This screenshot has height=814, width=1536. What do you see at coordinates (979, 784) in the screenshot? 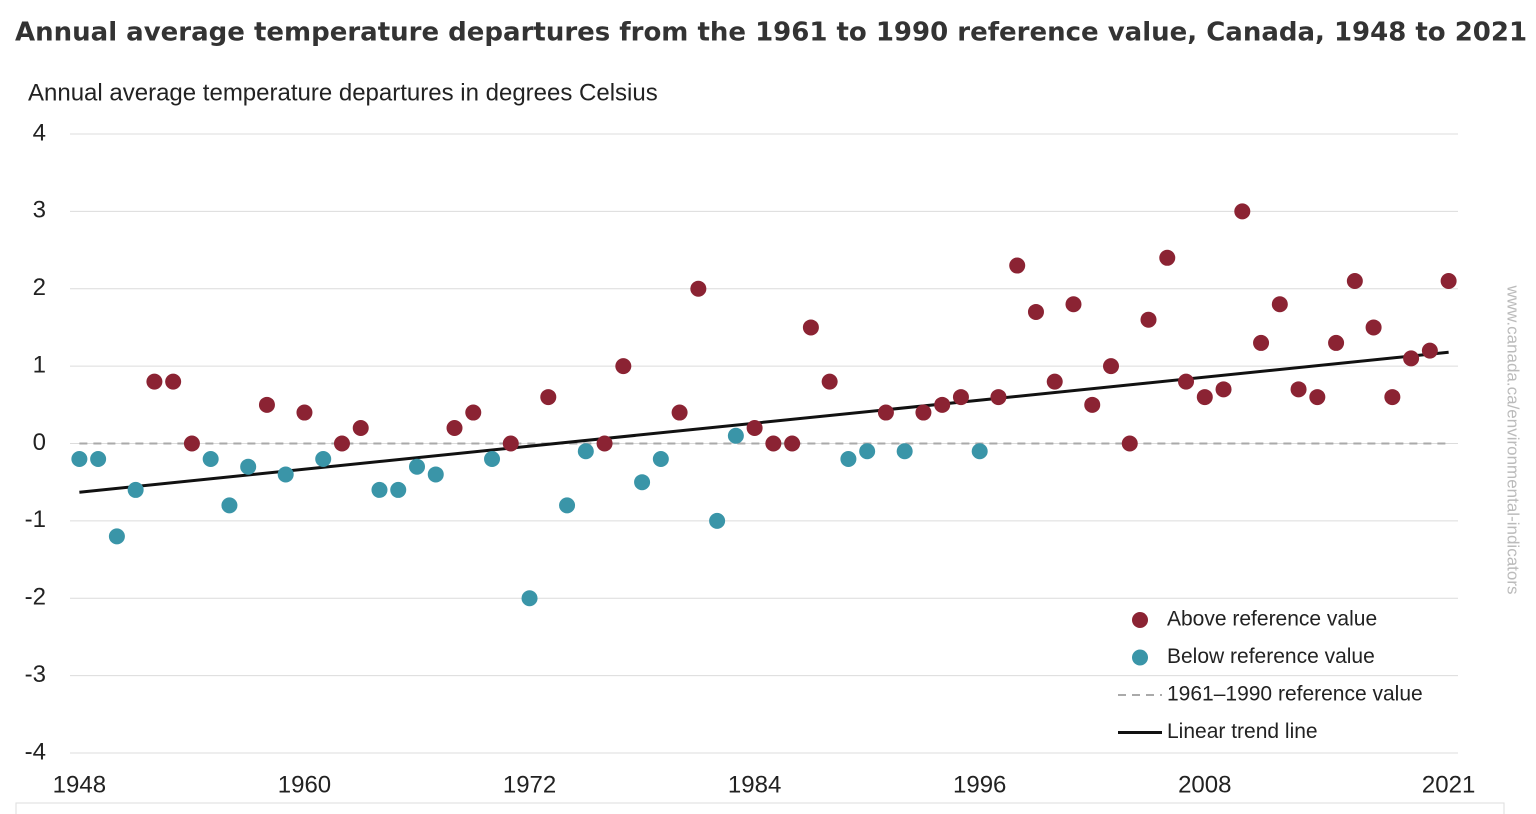
I see `x-tick-label: 1996` at bounding box center [979, 784].